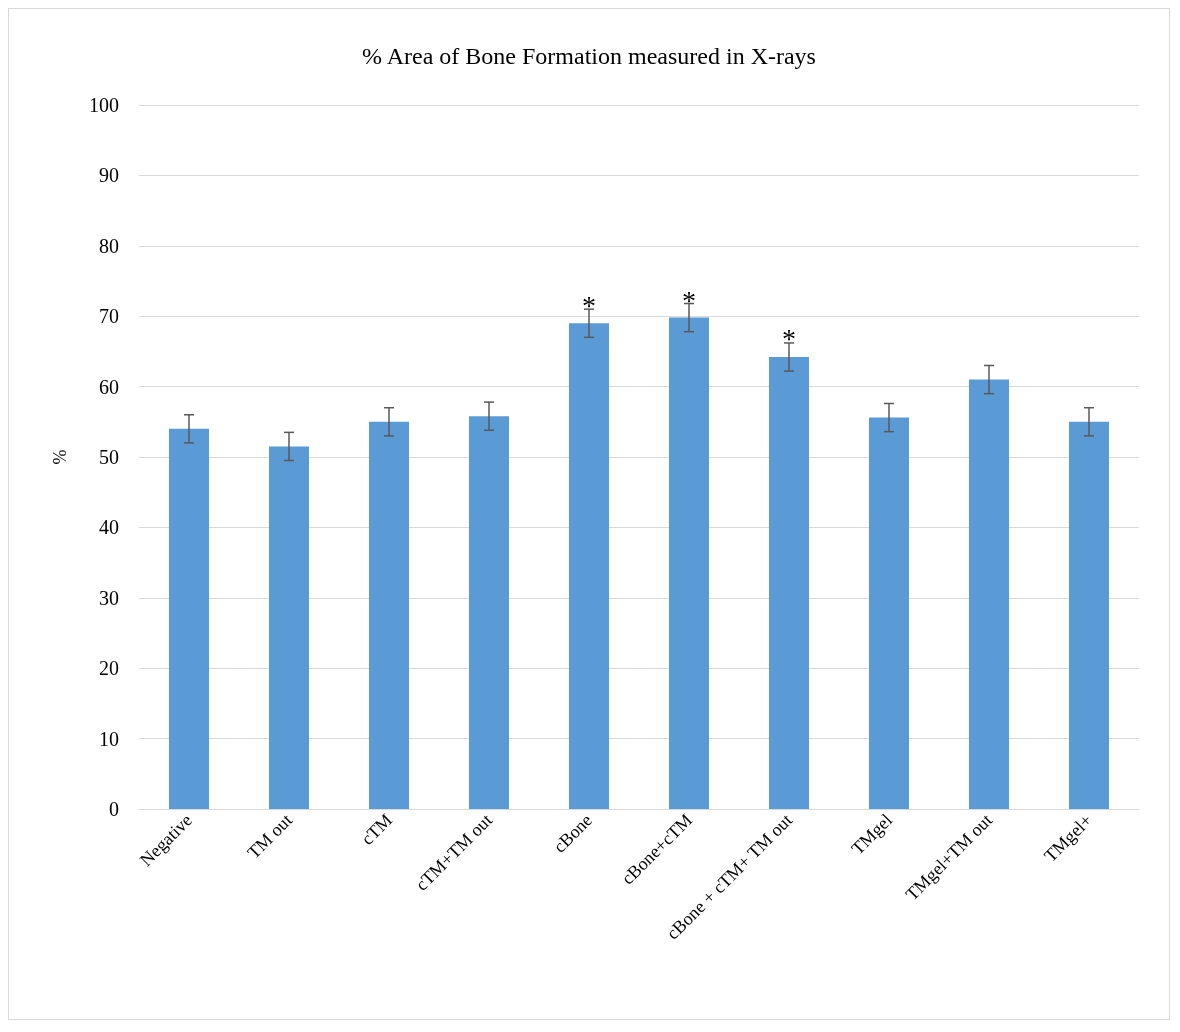 Image resolution: width=1180 pixels, height=1032 pixels. I want to click on y-tick-label: 50, so click(109, 457).